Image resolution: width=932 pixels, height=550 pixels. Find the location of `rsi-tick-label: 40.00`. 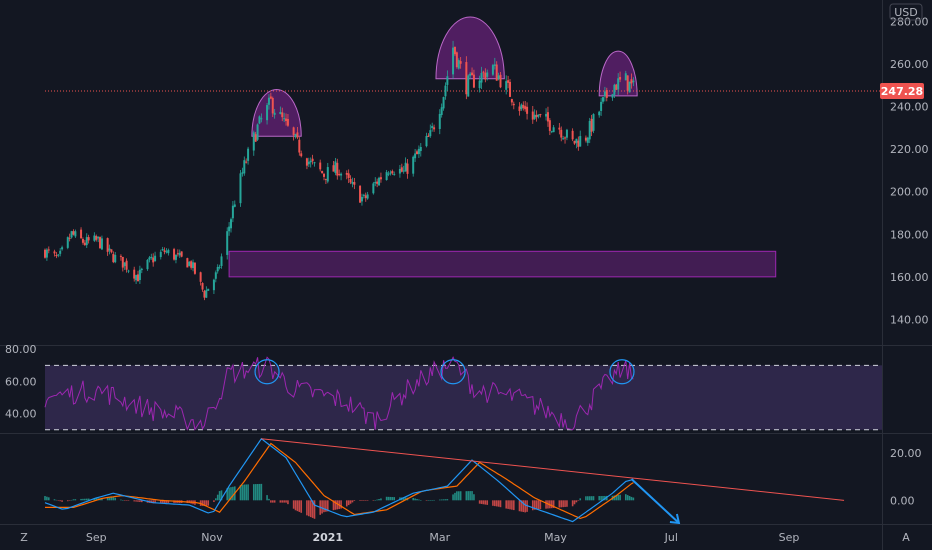

rsi-tick-label: 40.00 is located at coordinates (21, 414).